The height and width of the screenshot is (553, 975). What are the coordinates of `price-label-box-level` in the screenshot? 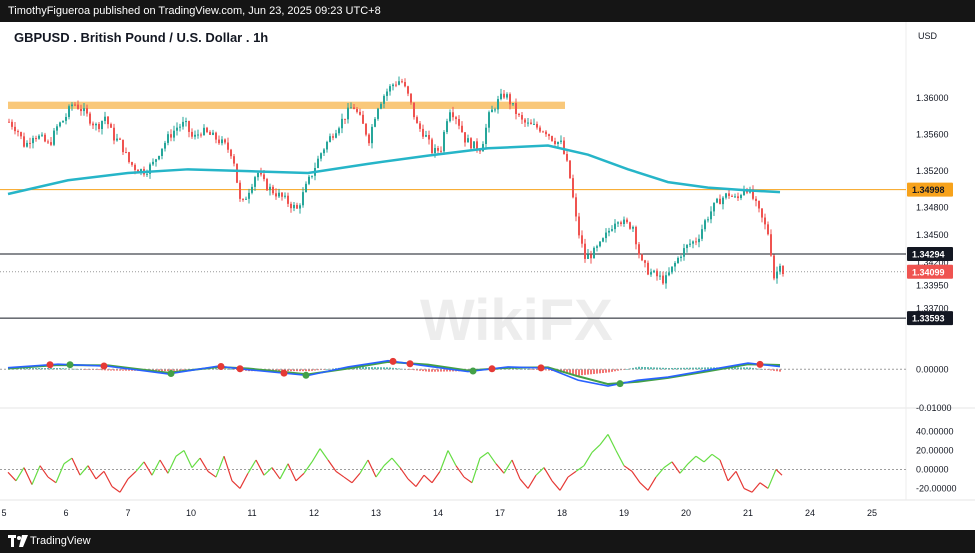 It's located at (930, 189).